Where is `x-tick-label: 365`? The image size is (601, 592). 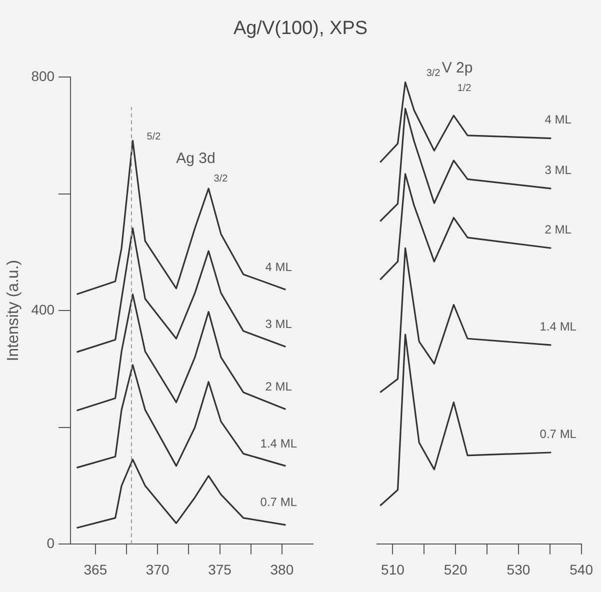 x-tick-label: 365 is located at coordinates (96, 569).